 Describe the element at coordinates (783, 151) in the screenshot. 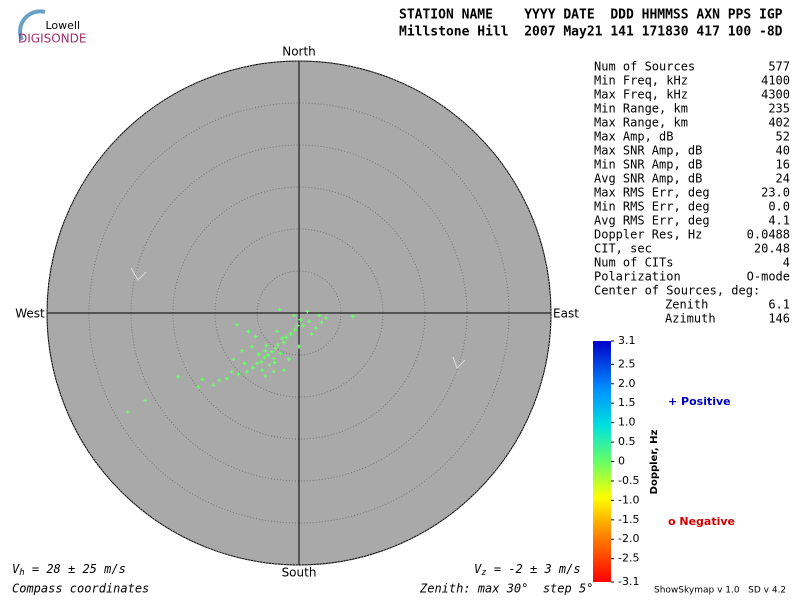

I see `stat-value: 40` at that location.